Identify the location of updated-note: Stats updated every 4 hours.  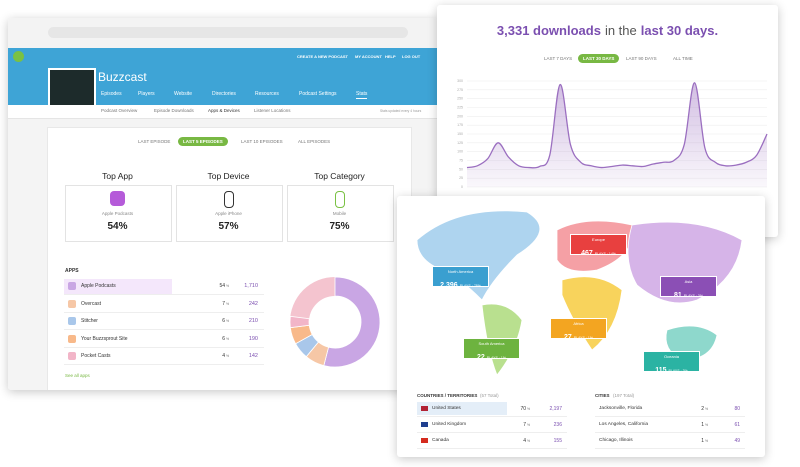
(401, 111).